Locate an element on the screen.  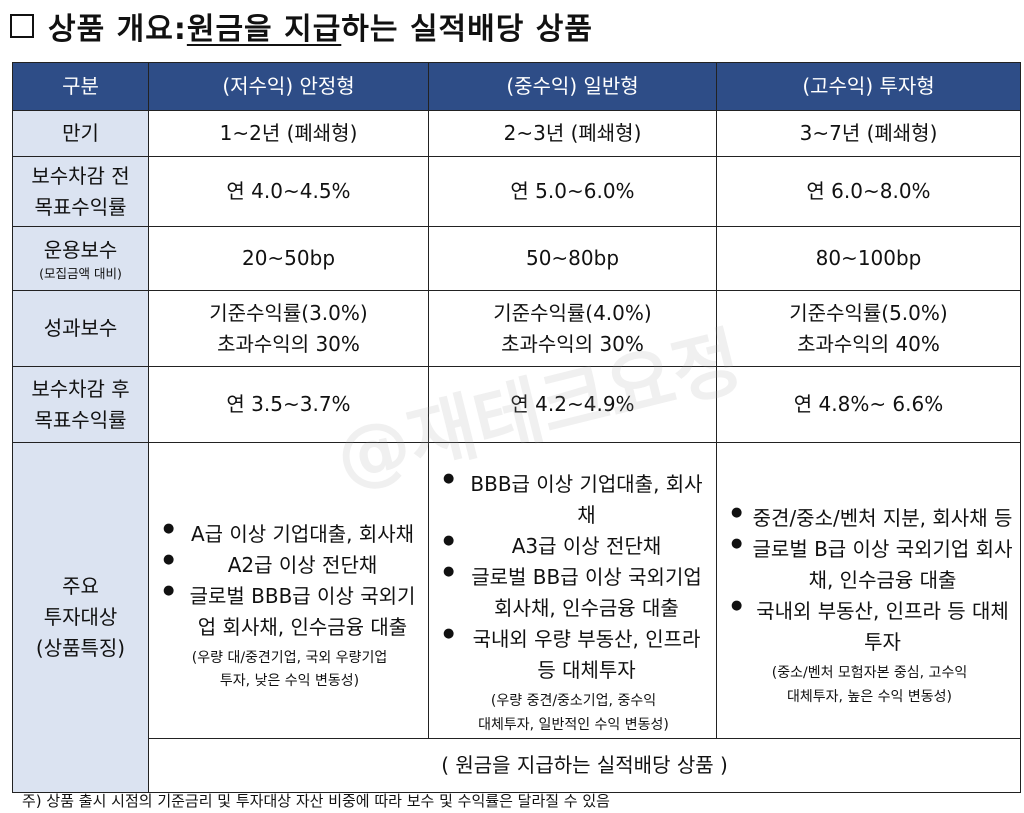
header-general: (중수익) 일반형 is located at coordinates (572, 86).